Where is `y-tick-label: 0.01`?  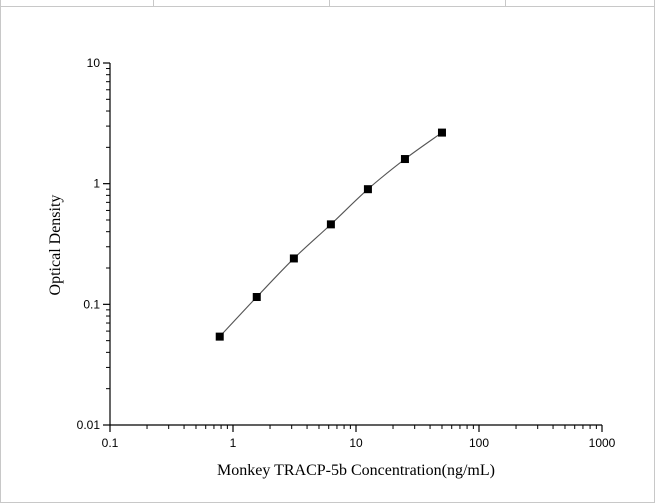 y-tick-label: 0.01 is located at coordinates (89, 425).